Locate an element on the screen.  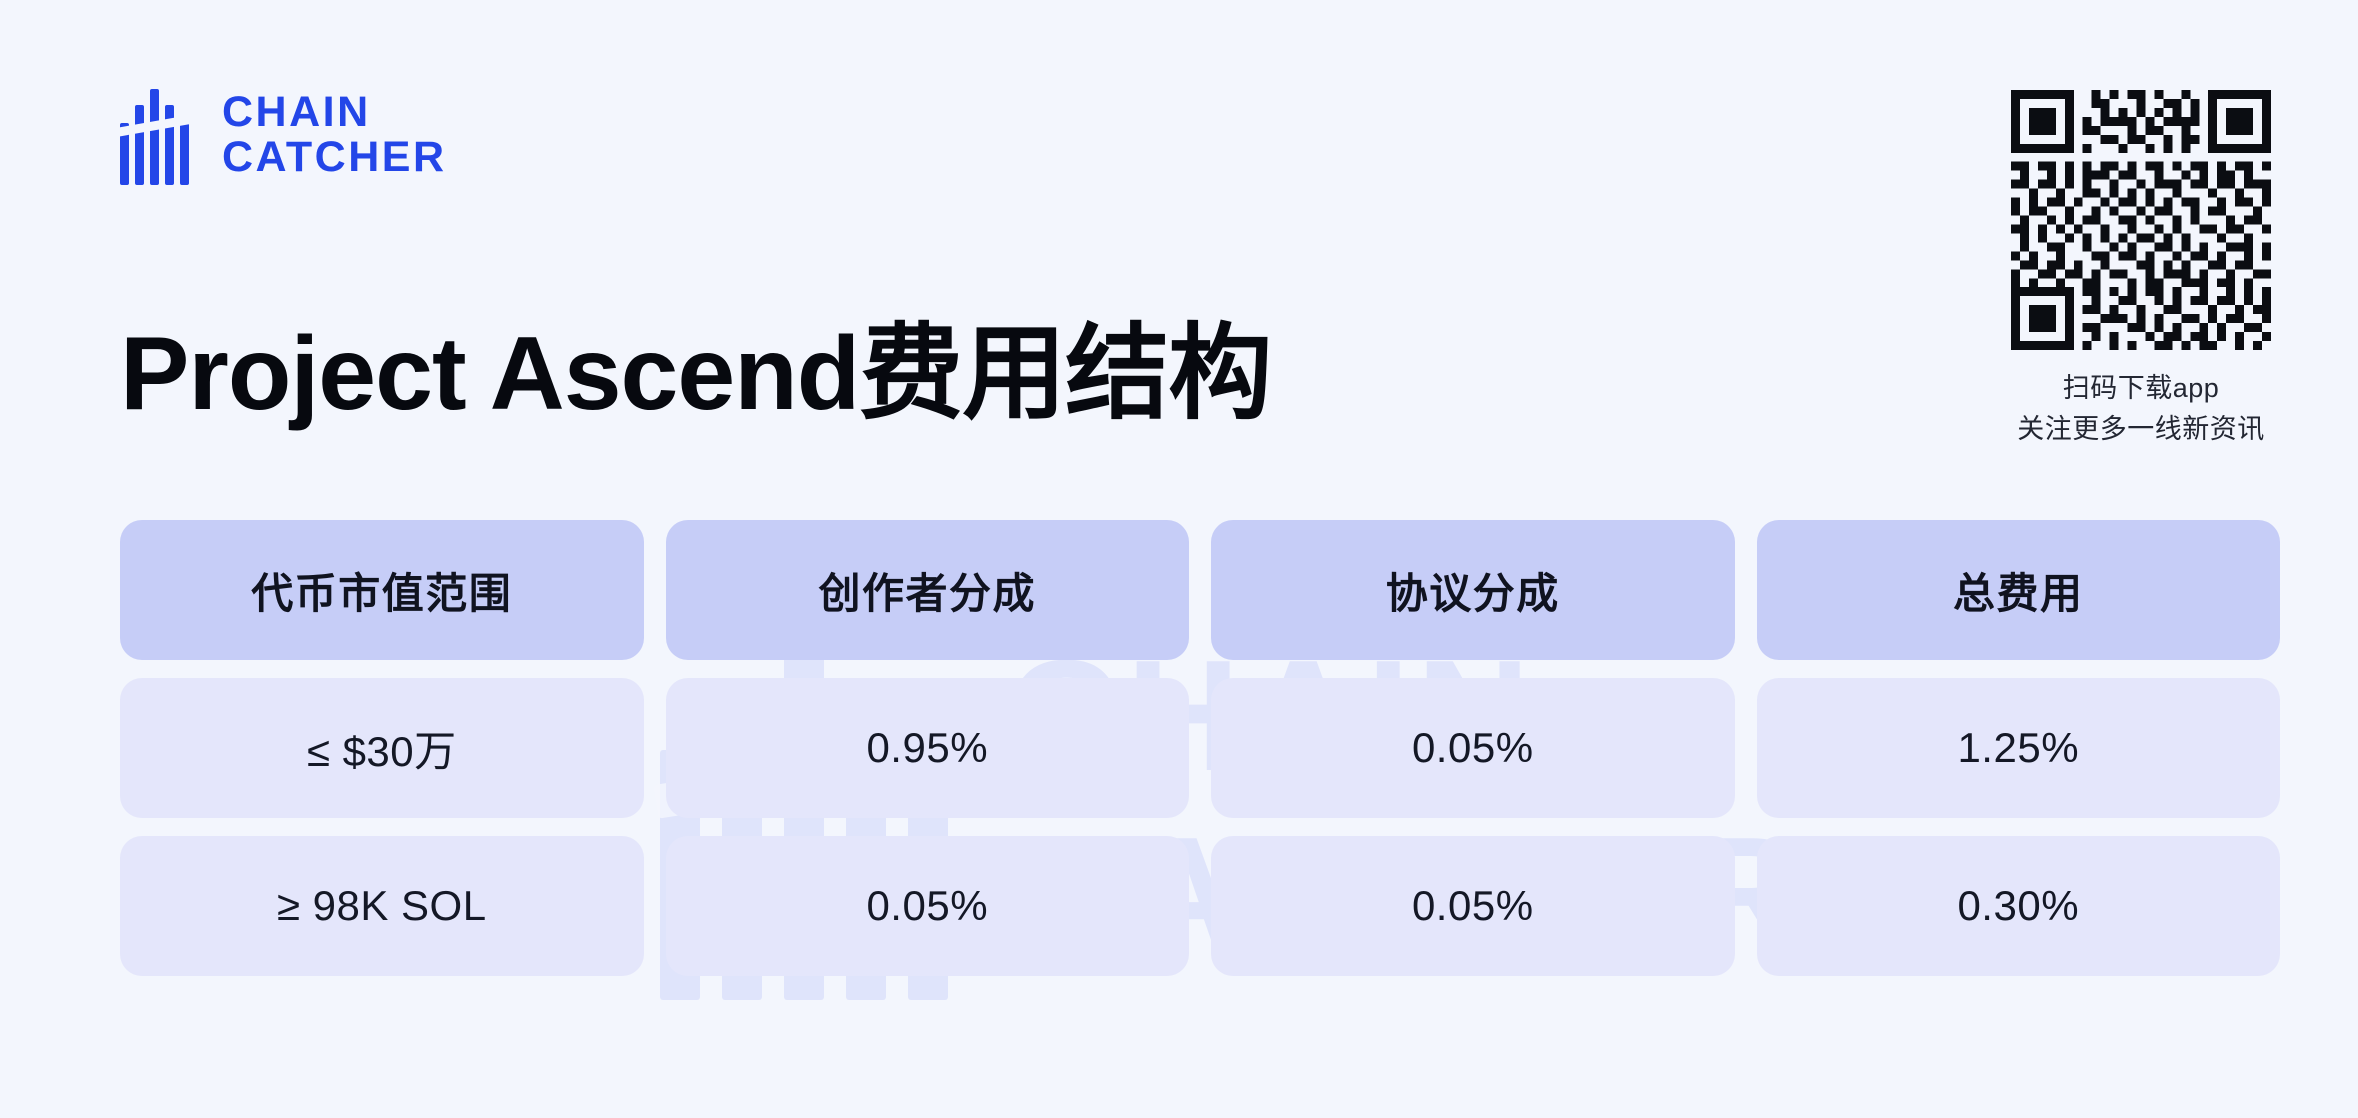
column-header-total-fee: 总费用 is located at coordinates (2018, 590).